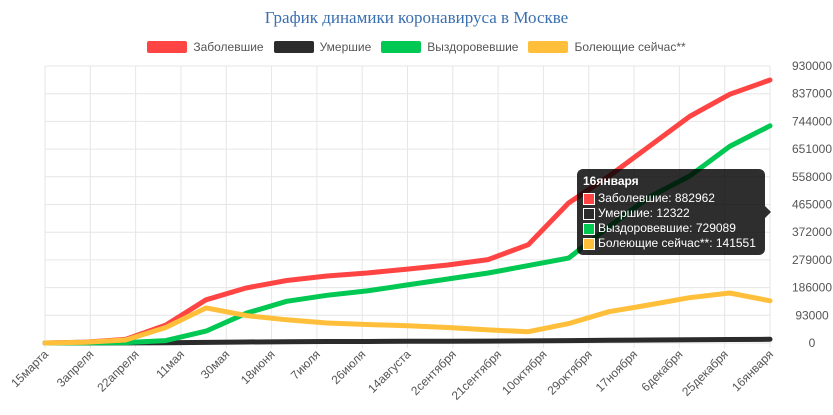  Describe the element at coordinates (812, 94) in the screenshot. I see `y-tick-label: 837000` at that location.